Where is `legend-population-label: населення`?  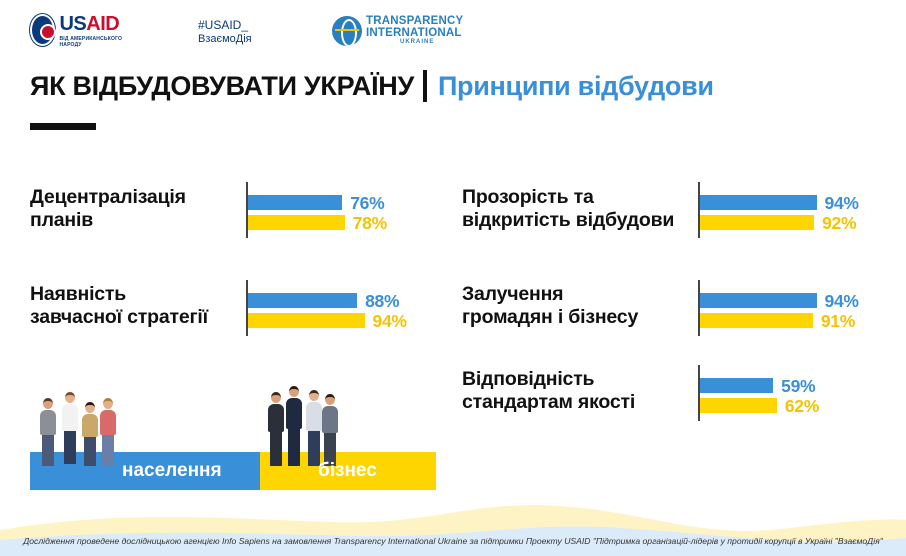 legend-population-label: населення is located at coordinates (172, 470).